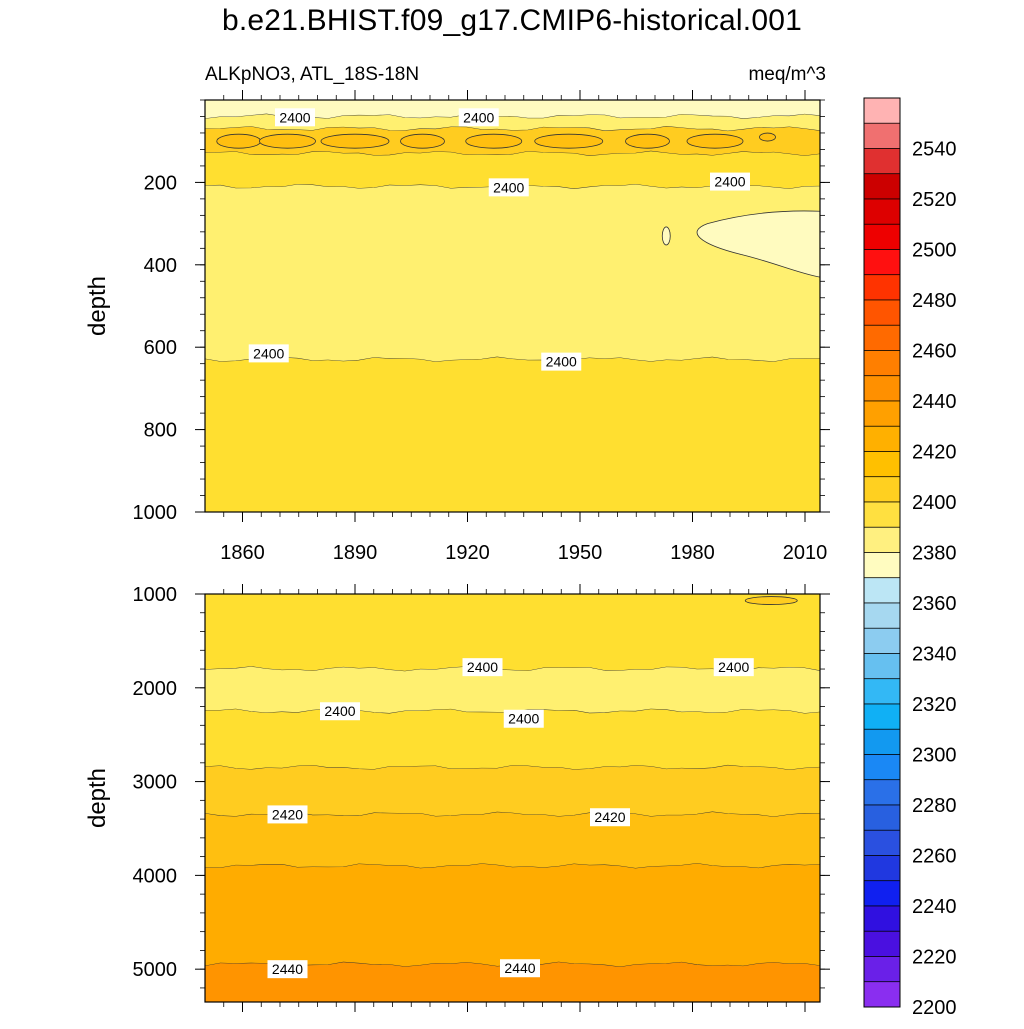 The width and height of the screenshot is (1024, 1029). Describe the element at coordinates (934, 907) in the screenshot. I see `colorbar-label: 2240` at that location.